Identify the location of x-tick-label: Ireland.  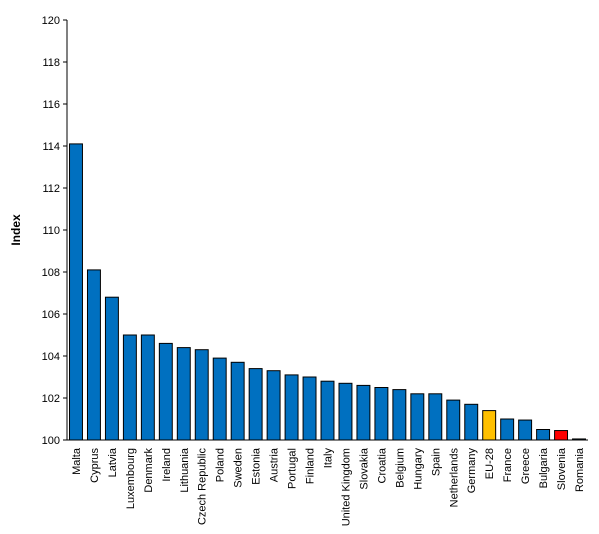
(167, 465).